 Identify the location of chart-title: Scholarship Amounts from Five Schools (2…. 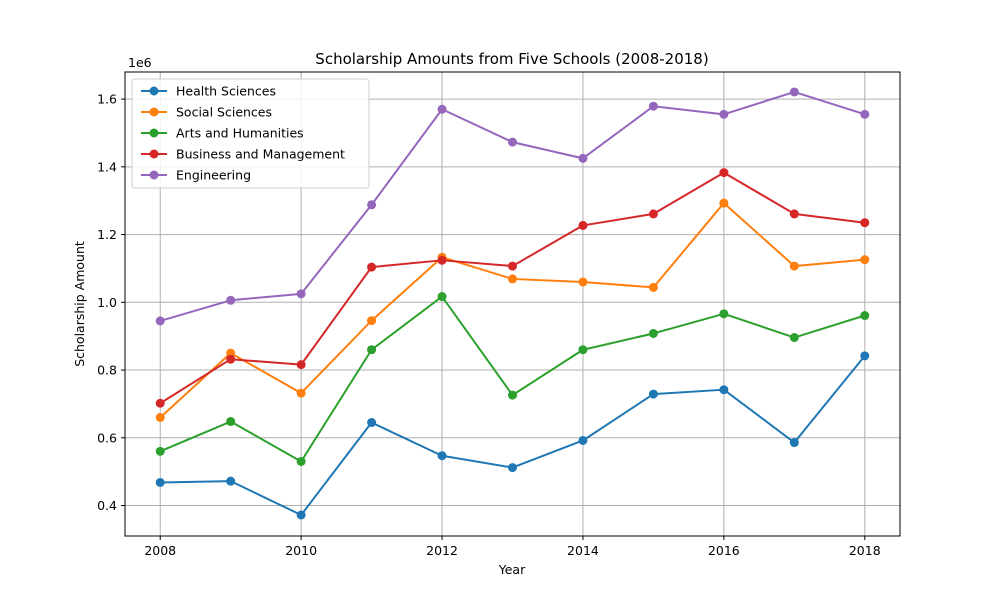
(511, 59).